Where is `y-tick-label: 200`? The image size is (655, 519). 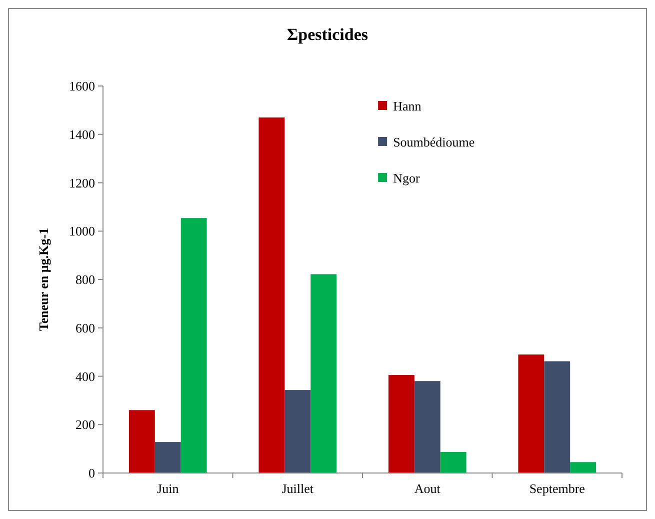
y-tick-label: 200 is located at coordinates (85, 424).